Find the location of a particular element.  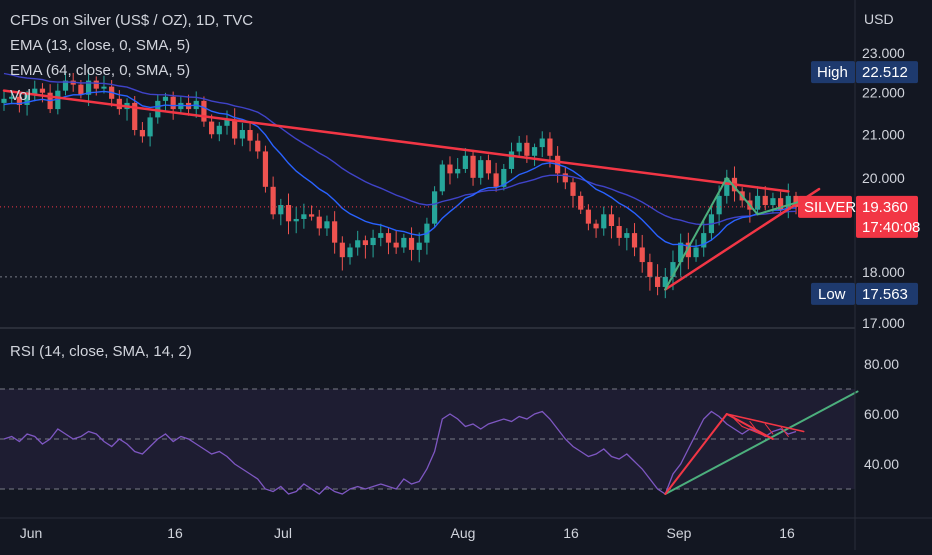

price-tick-label: 21.000 is located at coordinates (883, 134).